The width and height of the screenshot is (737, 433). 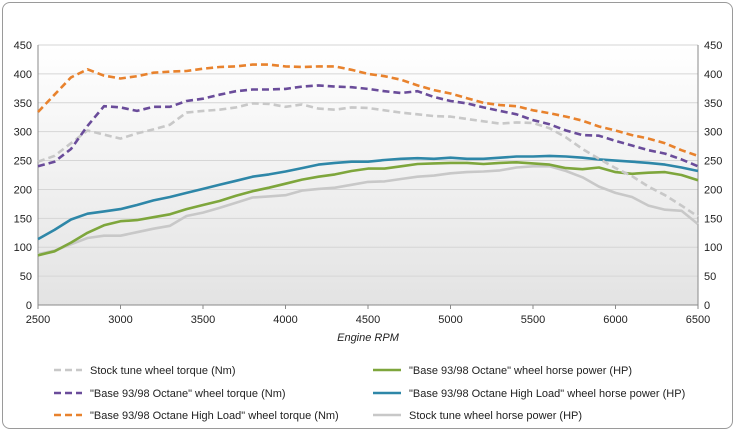 What do you see at coordinates (713, 133) in the screenshot?
I see `y-tick-label-right: 300` at bounding box center [713, 133].